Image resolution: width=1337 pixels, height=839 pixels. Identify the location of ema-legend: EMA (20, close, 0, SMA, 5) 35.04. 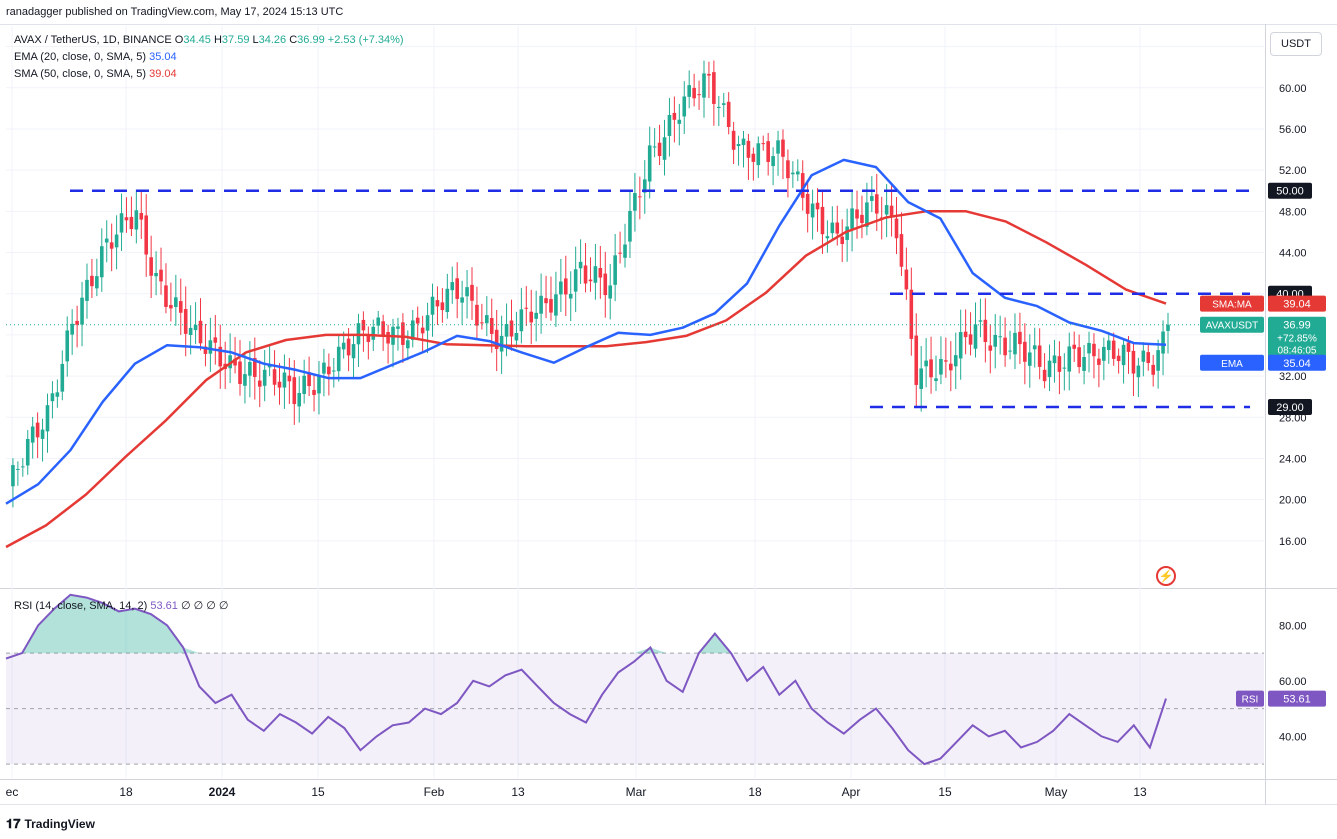
(95, 57).